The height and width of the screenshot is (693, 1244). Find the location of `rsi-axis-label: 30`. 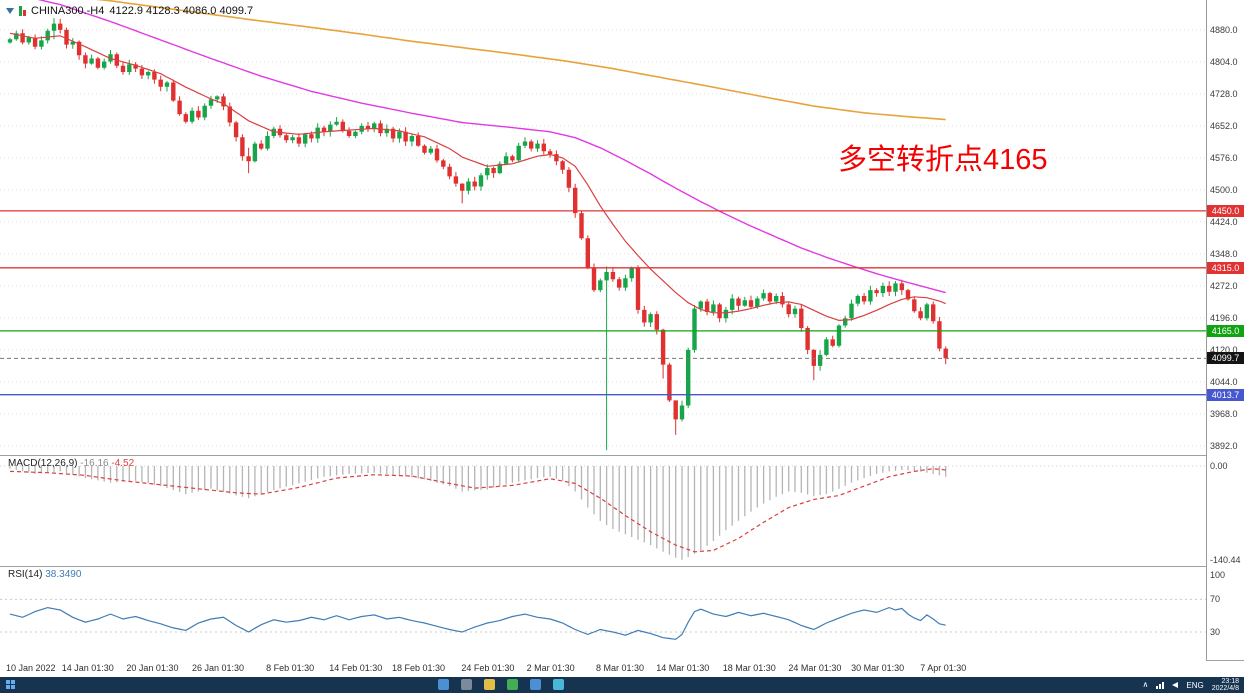

rsi-axis-label: 30 is located at coordinates (1215, 631).